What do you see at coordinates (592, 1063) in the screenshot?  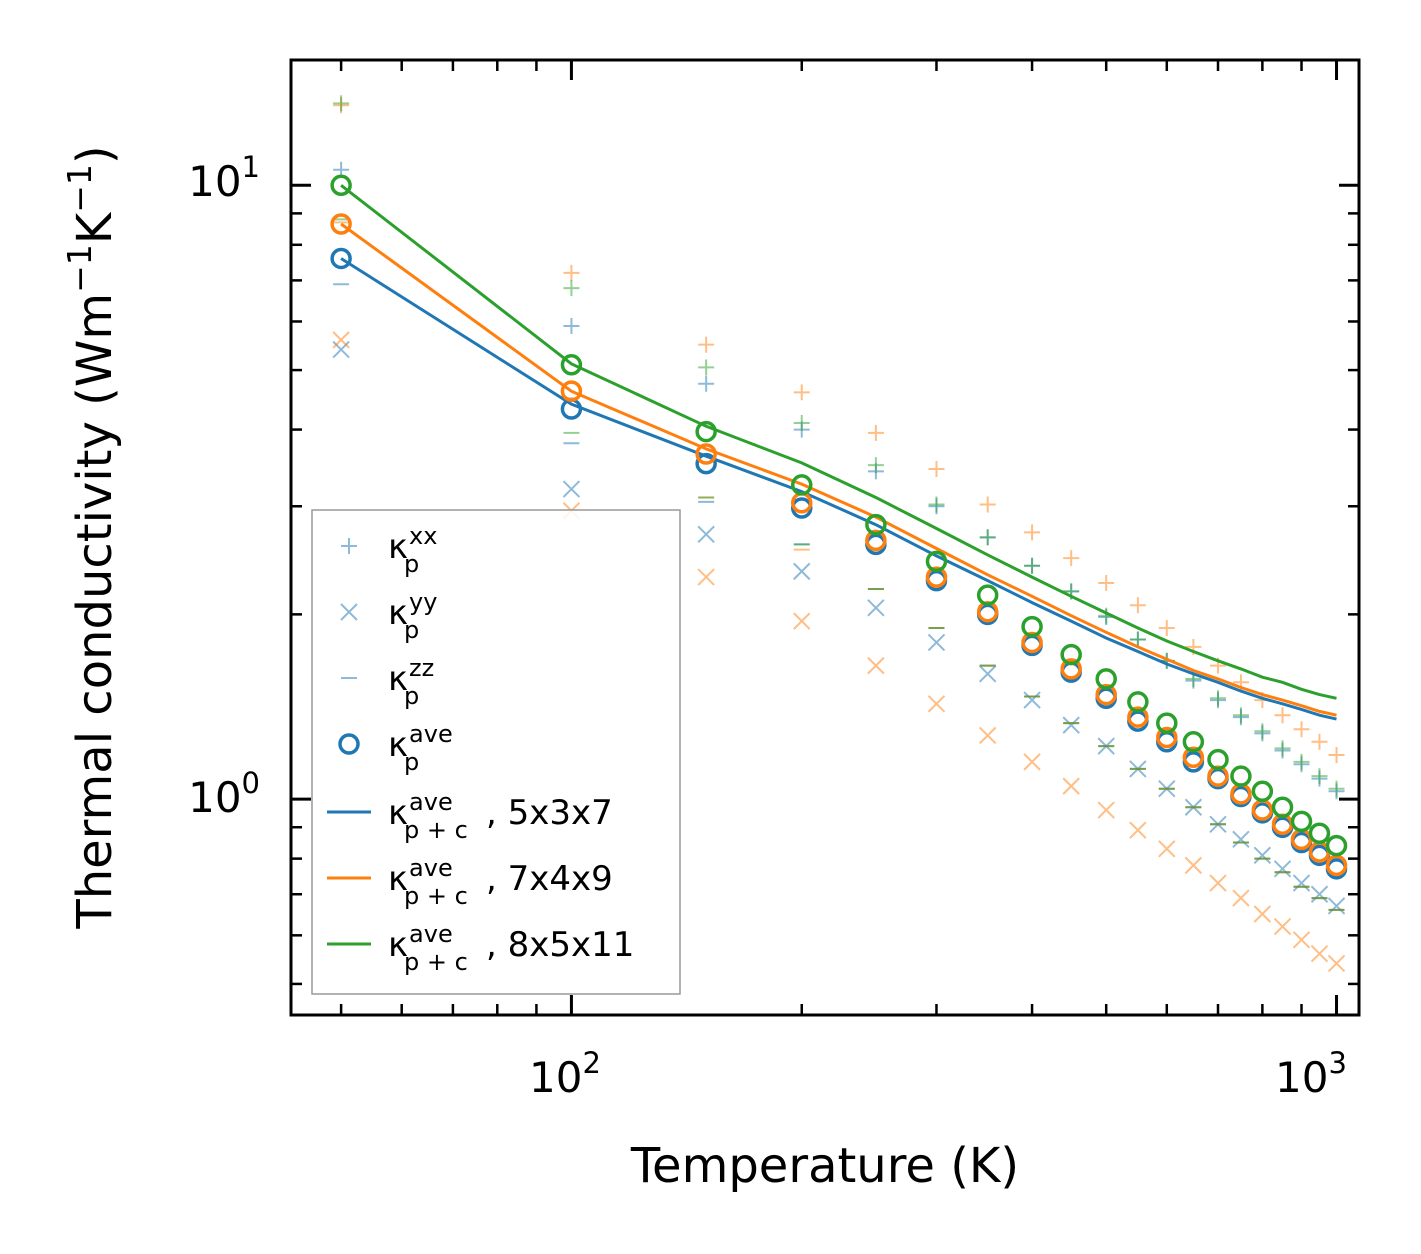 I see `x-tick-exp: 2` at bounding box center [592, 1063].